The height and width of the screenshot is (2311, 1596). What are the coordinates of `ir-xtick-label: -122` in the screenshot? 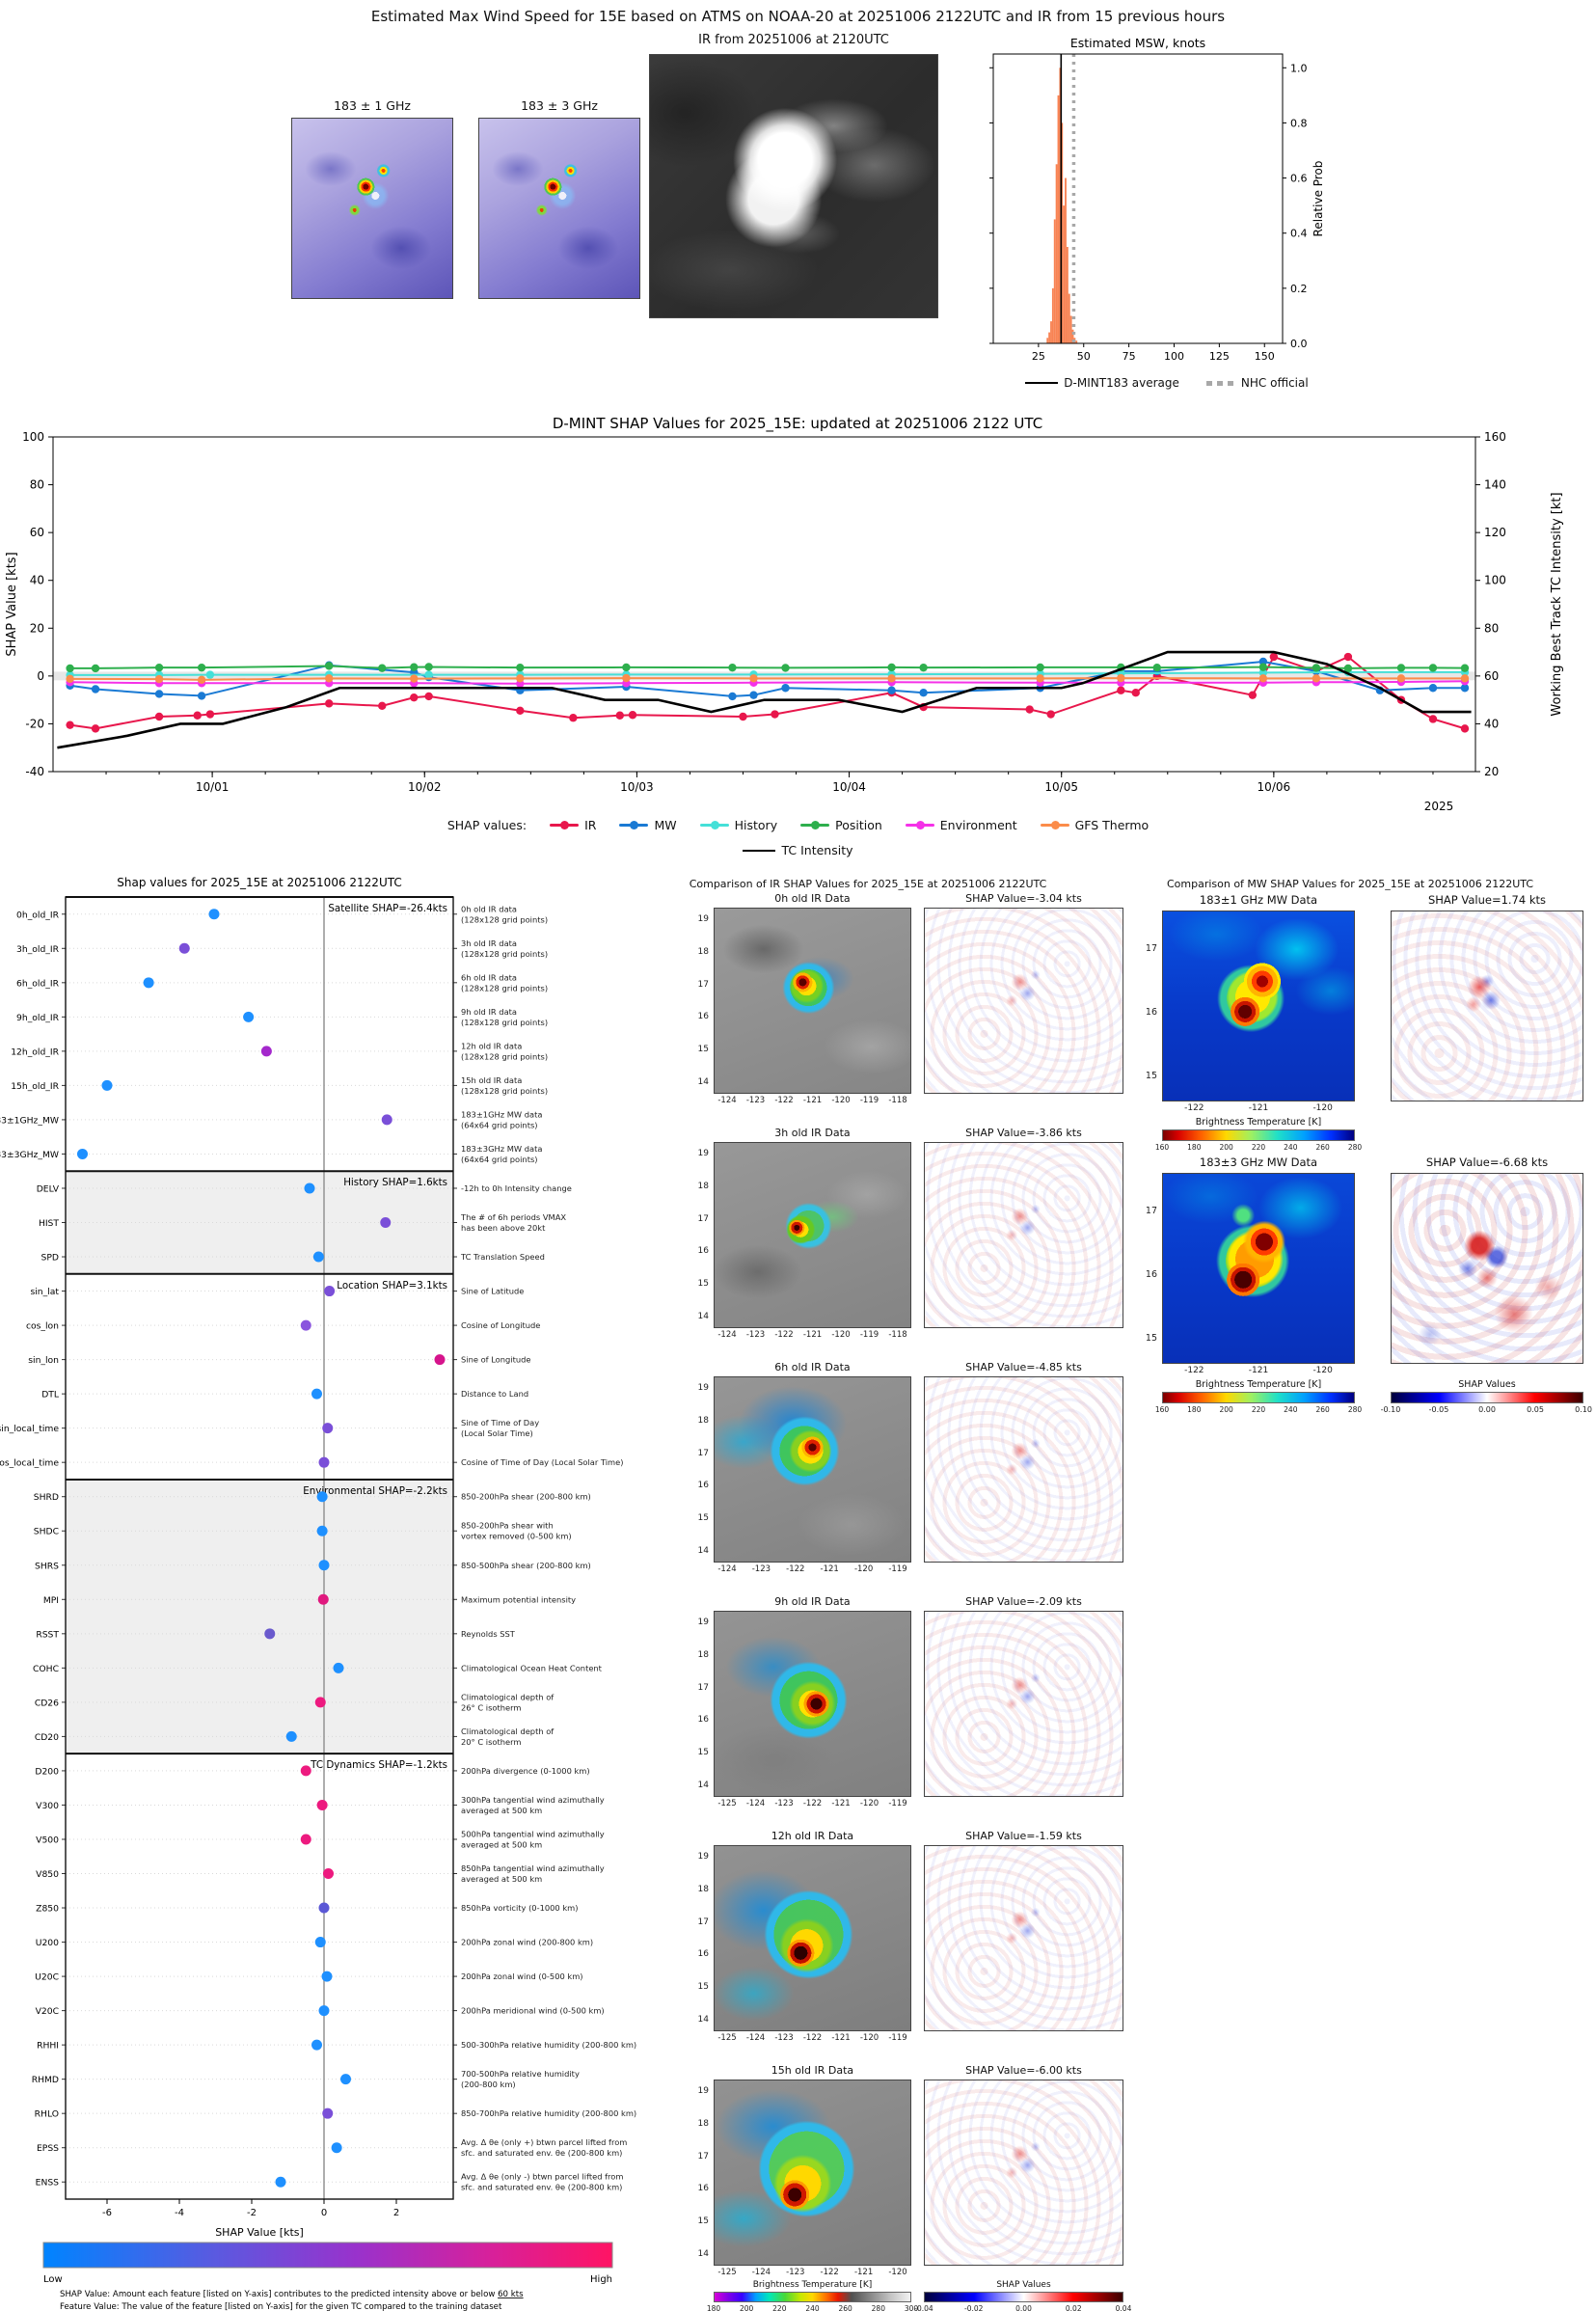 It's located at (830, 2272).